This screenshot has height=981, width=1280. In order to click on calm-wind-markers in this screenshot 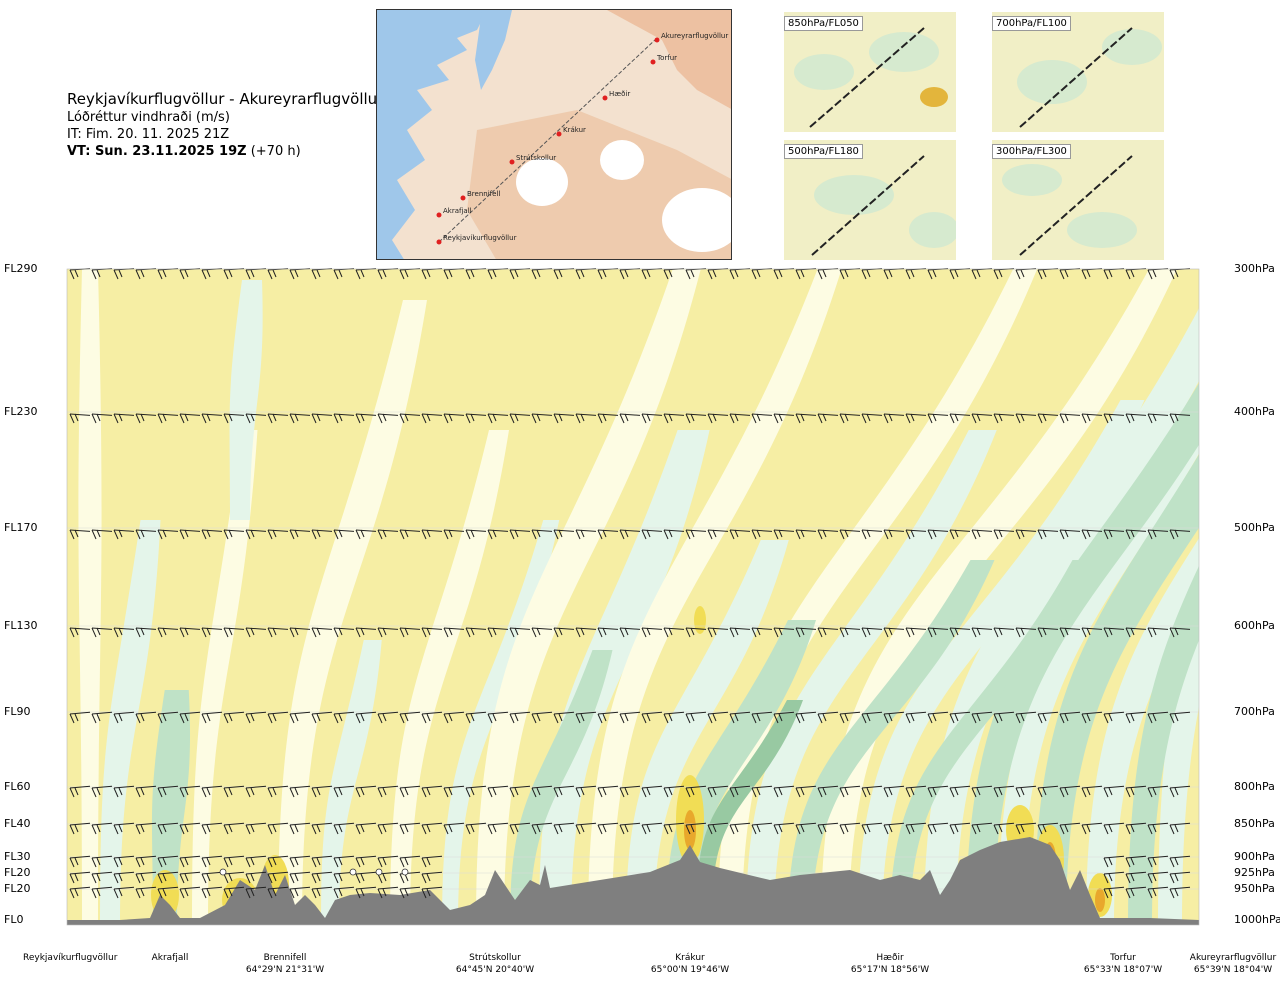, I will do `click(314, 872)`.